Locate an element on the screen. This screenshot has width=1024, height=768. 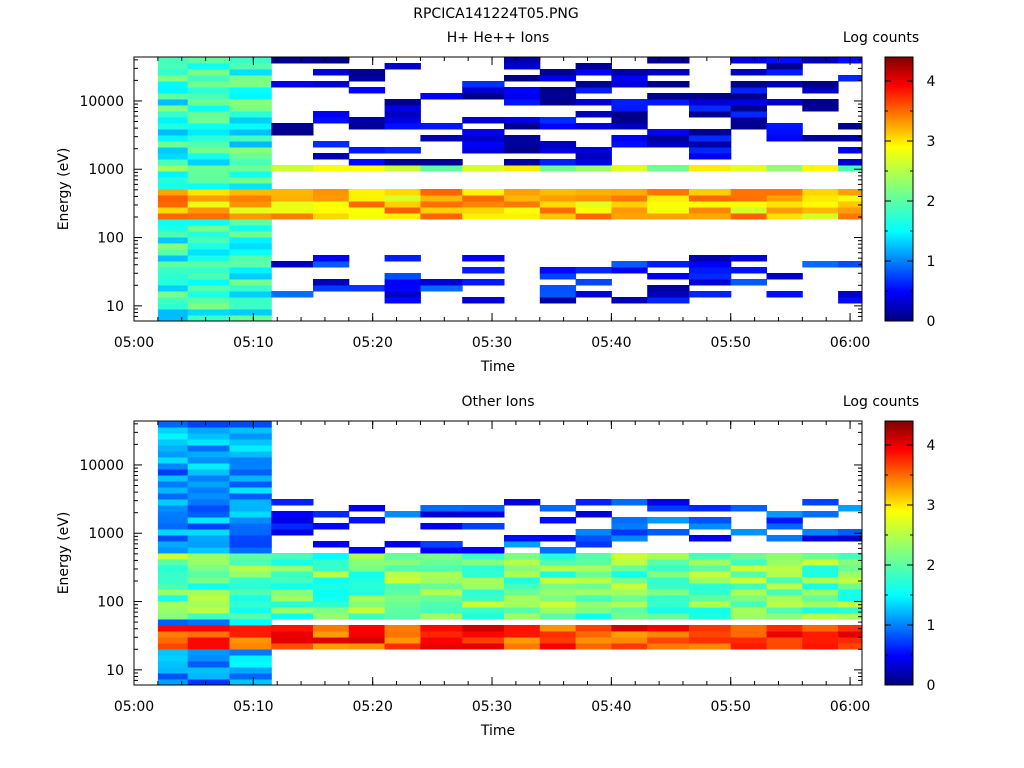
x-axis-label: Time is located at coordinates (497, 731).